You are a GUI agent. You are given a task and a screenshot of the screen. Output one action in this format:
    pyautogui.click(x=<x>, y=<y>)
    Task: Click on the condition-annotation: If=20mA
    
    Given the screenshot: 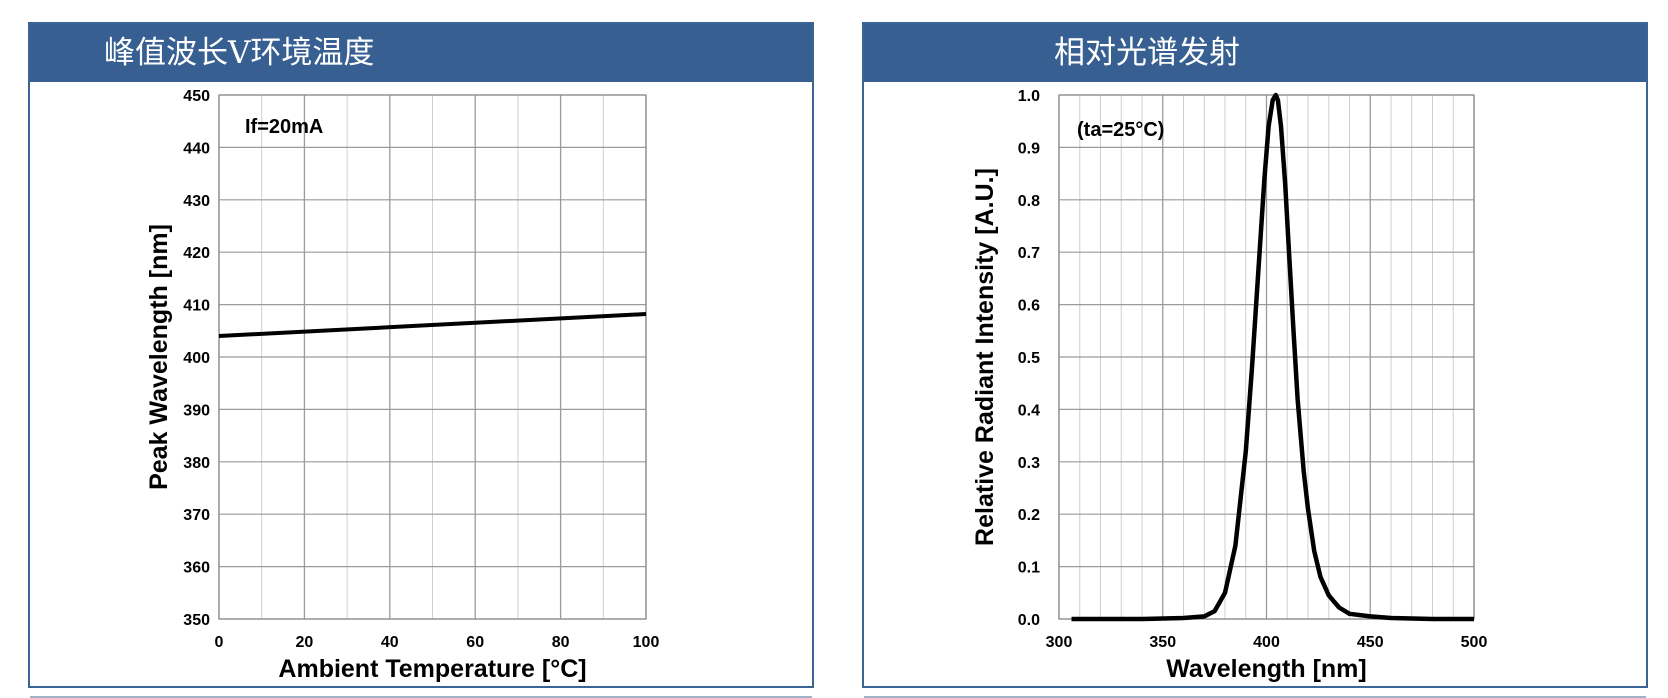 What is the action you would take?
    pyautogui.click(x=284, y=127)
    